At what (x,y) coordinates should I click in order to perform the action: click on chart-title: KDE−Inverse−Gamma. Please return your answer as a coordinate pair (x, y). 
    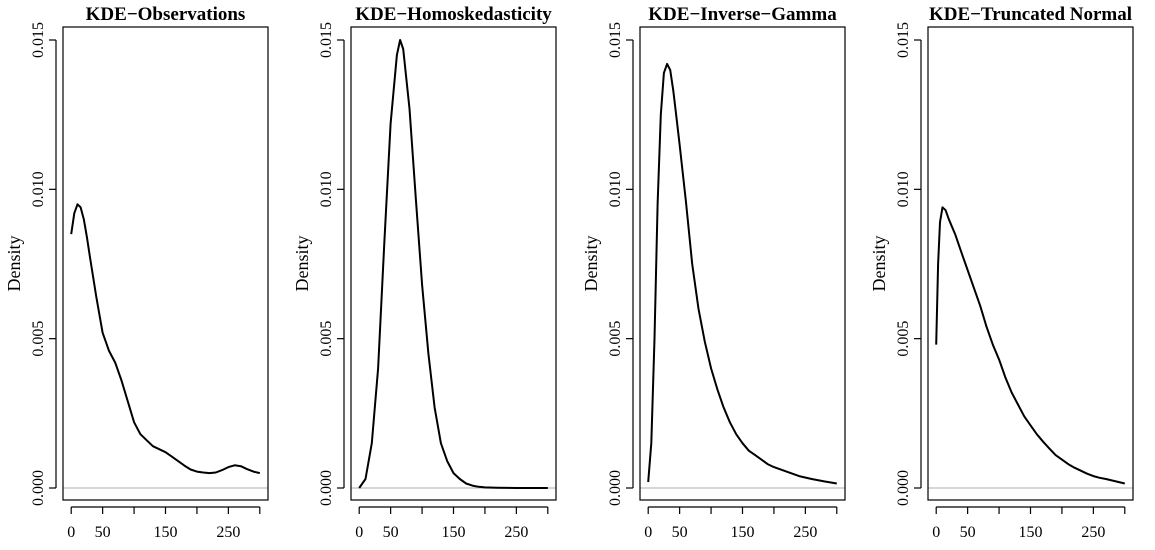
    Looking at the image, I should click on (742, 14).